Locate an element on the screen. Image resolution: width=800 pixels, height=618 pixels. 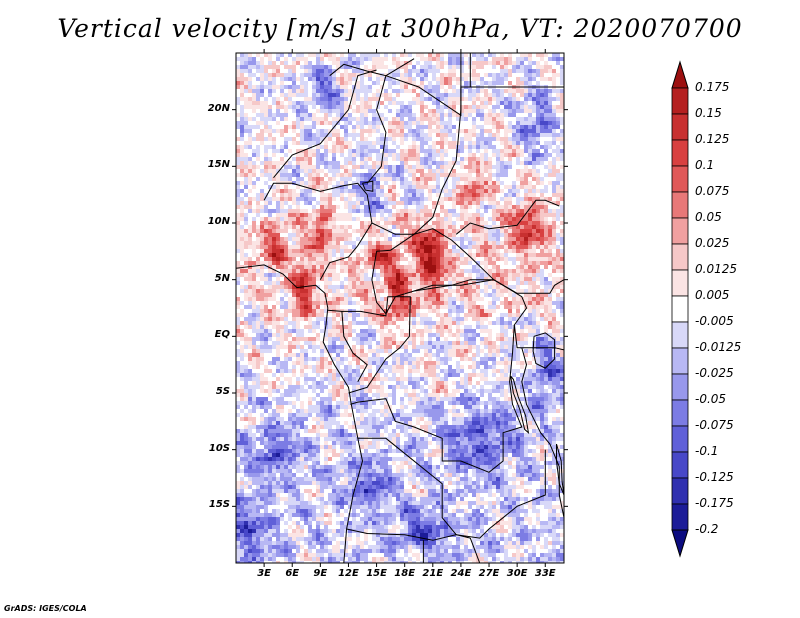
colorbar-tick-label: 0.0125 is located at coordinates (716, 269).